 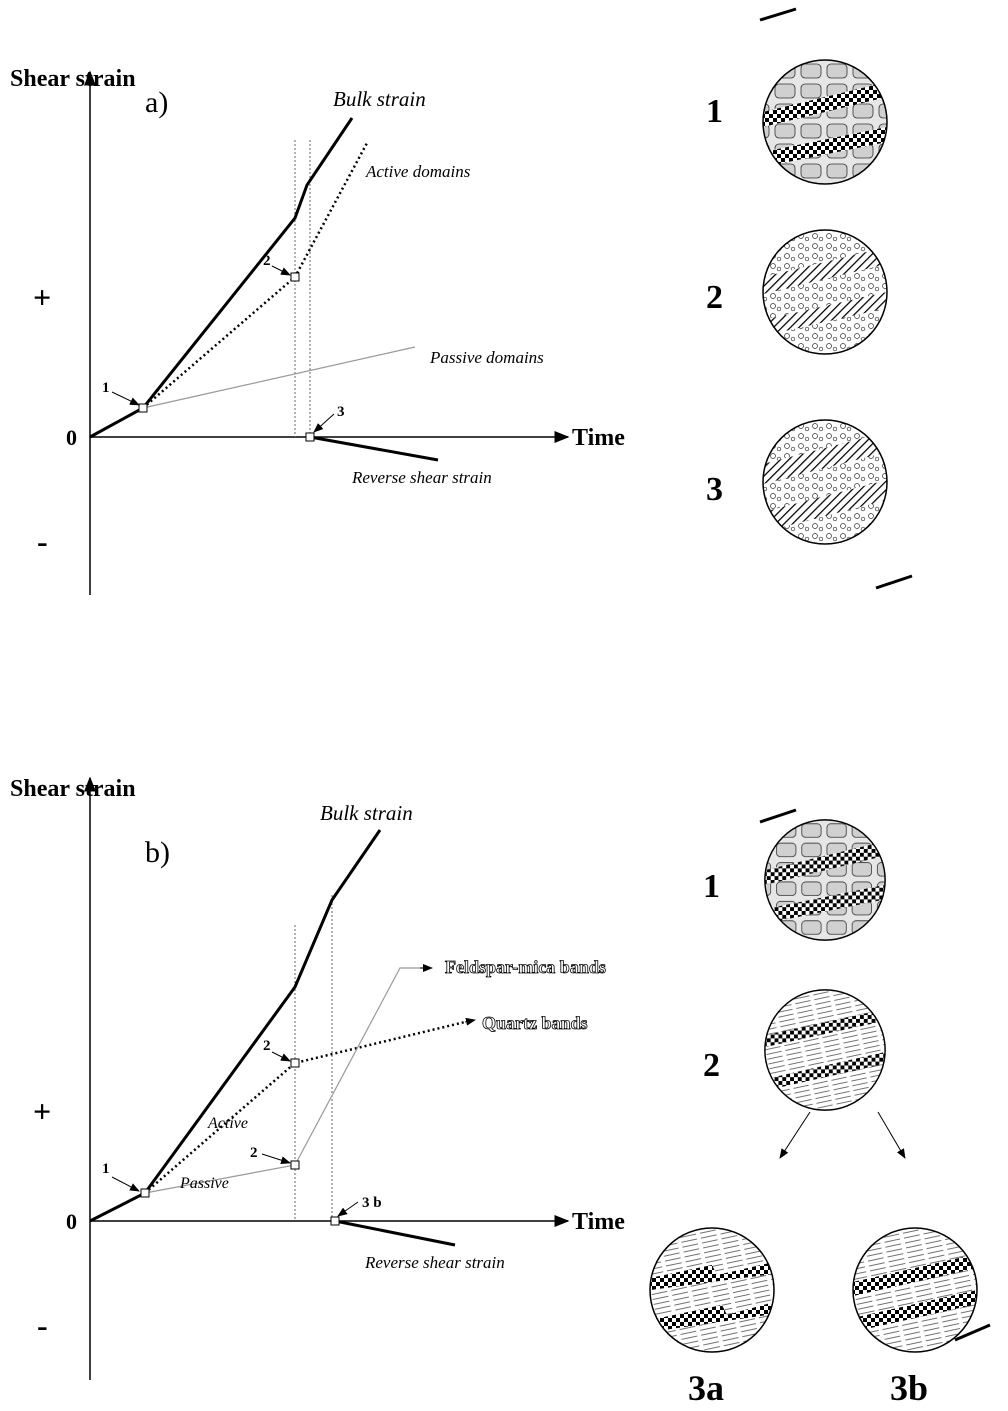 I want to click on curve-label: Passive, so click(x=204, y=1183).